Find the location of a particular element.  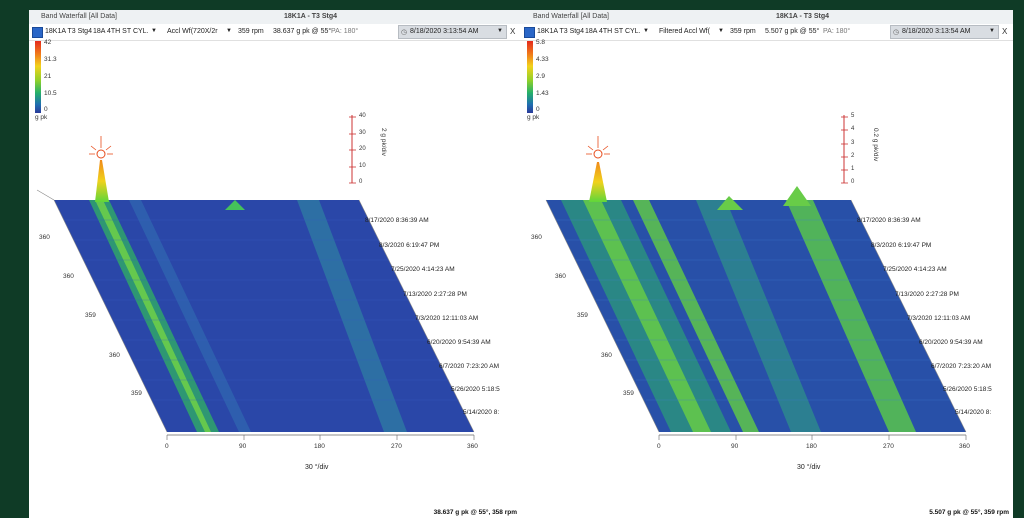

status-readout: 5.507 g pk @ 55°, 359 rpm is located at coordinates (969, 512).